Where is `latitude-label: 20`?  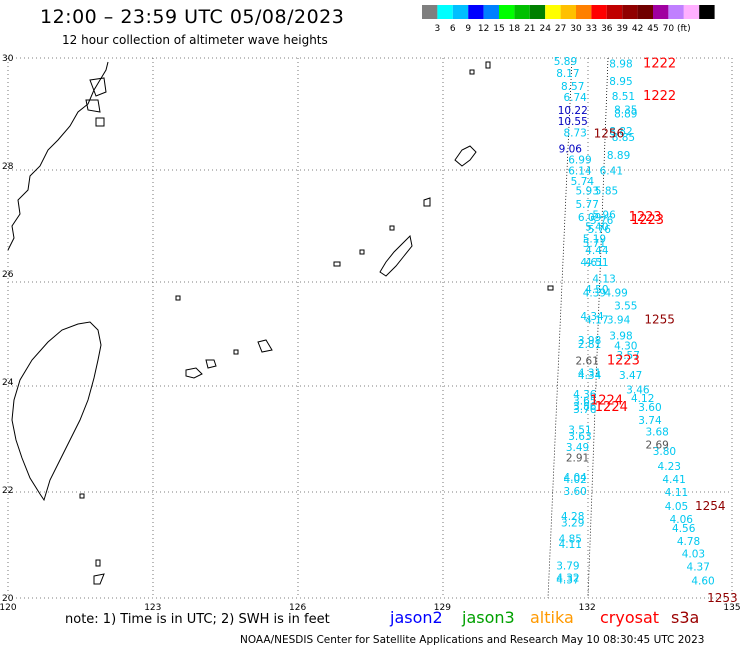 latitude-label: 20 is located at coordinates (8, 599).